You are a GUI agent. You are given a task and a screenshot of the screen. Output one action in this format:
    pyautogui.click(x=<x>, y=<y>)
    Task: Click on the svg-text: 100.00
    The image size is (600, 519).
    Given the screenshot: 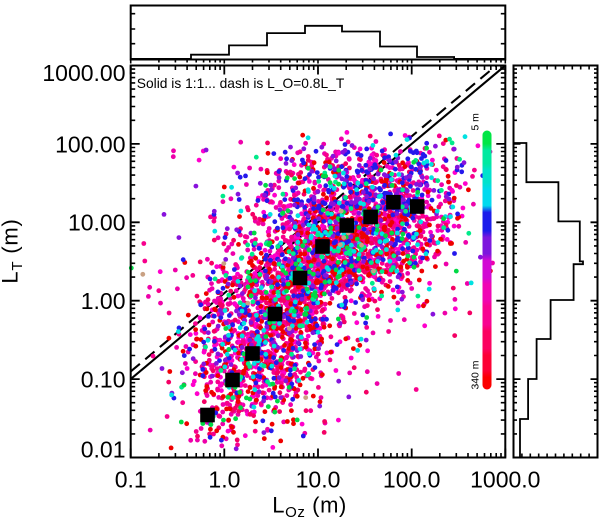 What is the action you would take?
    pyautogui.click(x=90, y=144)
    